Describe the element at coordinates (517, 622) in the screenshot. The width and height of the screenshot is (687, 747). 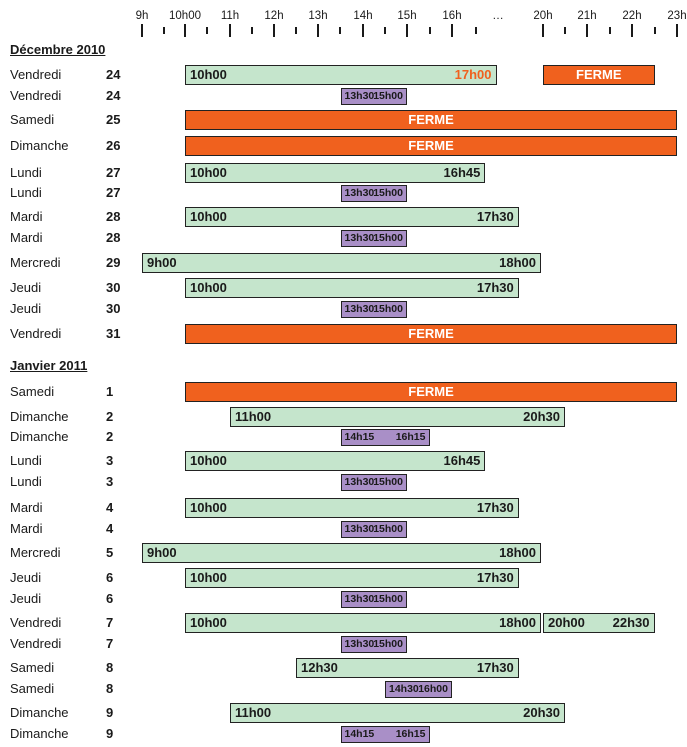
I see `end-time-label: 18h00` at that location.